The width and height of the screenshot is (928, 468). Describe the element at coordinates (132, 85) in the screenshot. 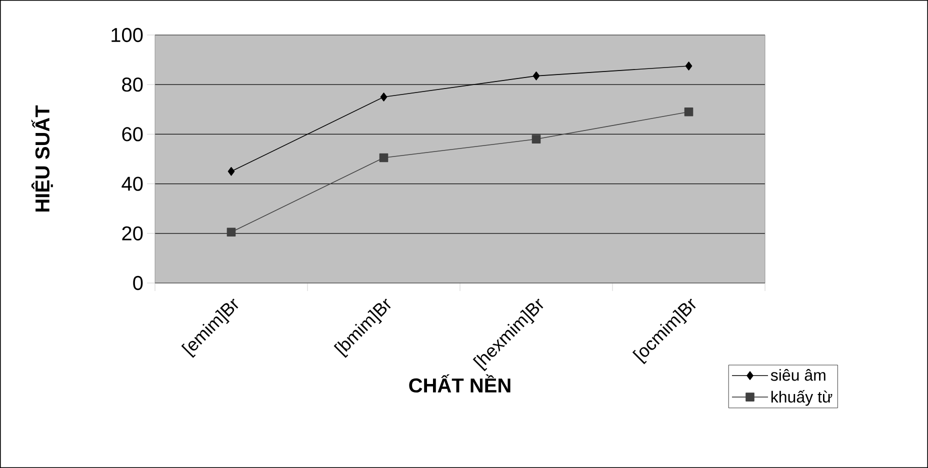

I see `y-tick-label: 80` at that location.